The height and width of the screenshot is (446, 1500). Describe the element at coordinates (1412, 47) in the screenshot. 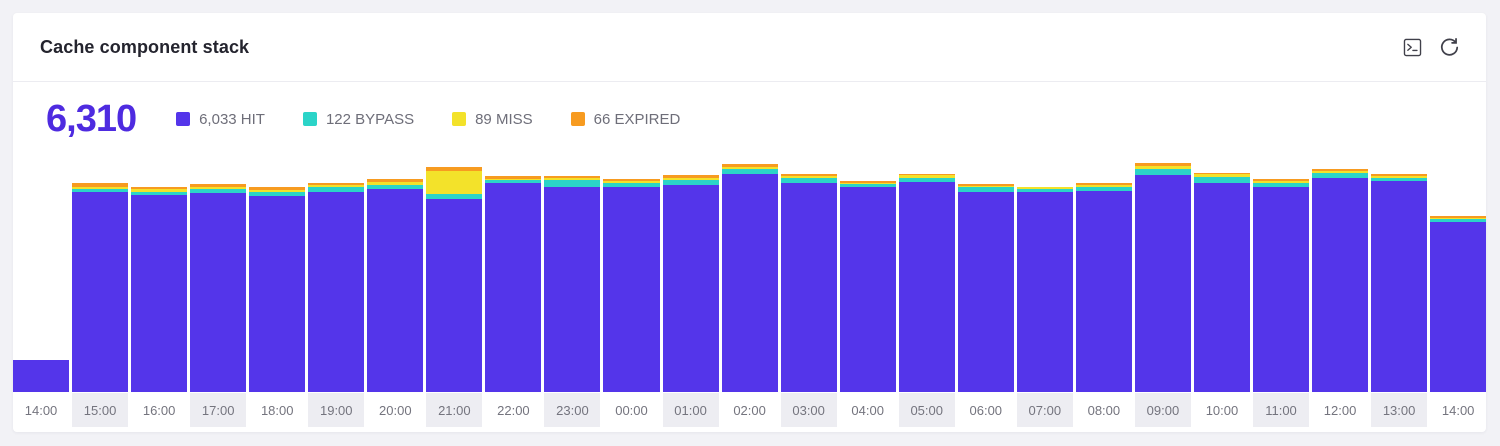

I see `terminal-icon` at that location.